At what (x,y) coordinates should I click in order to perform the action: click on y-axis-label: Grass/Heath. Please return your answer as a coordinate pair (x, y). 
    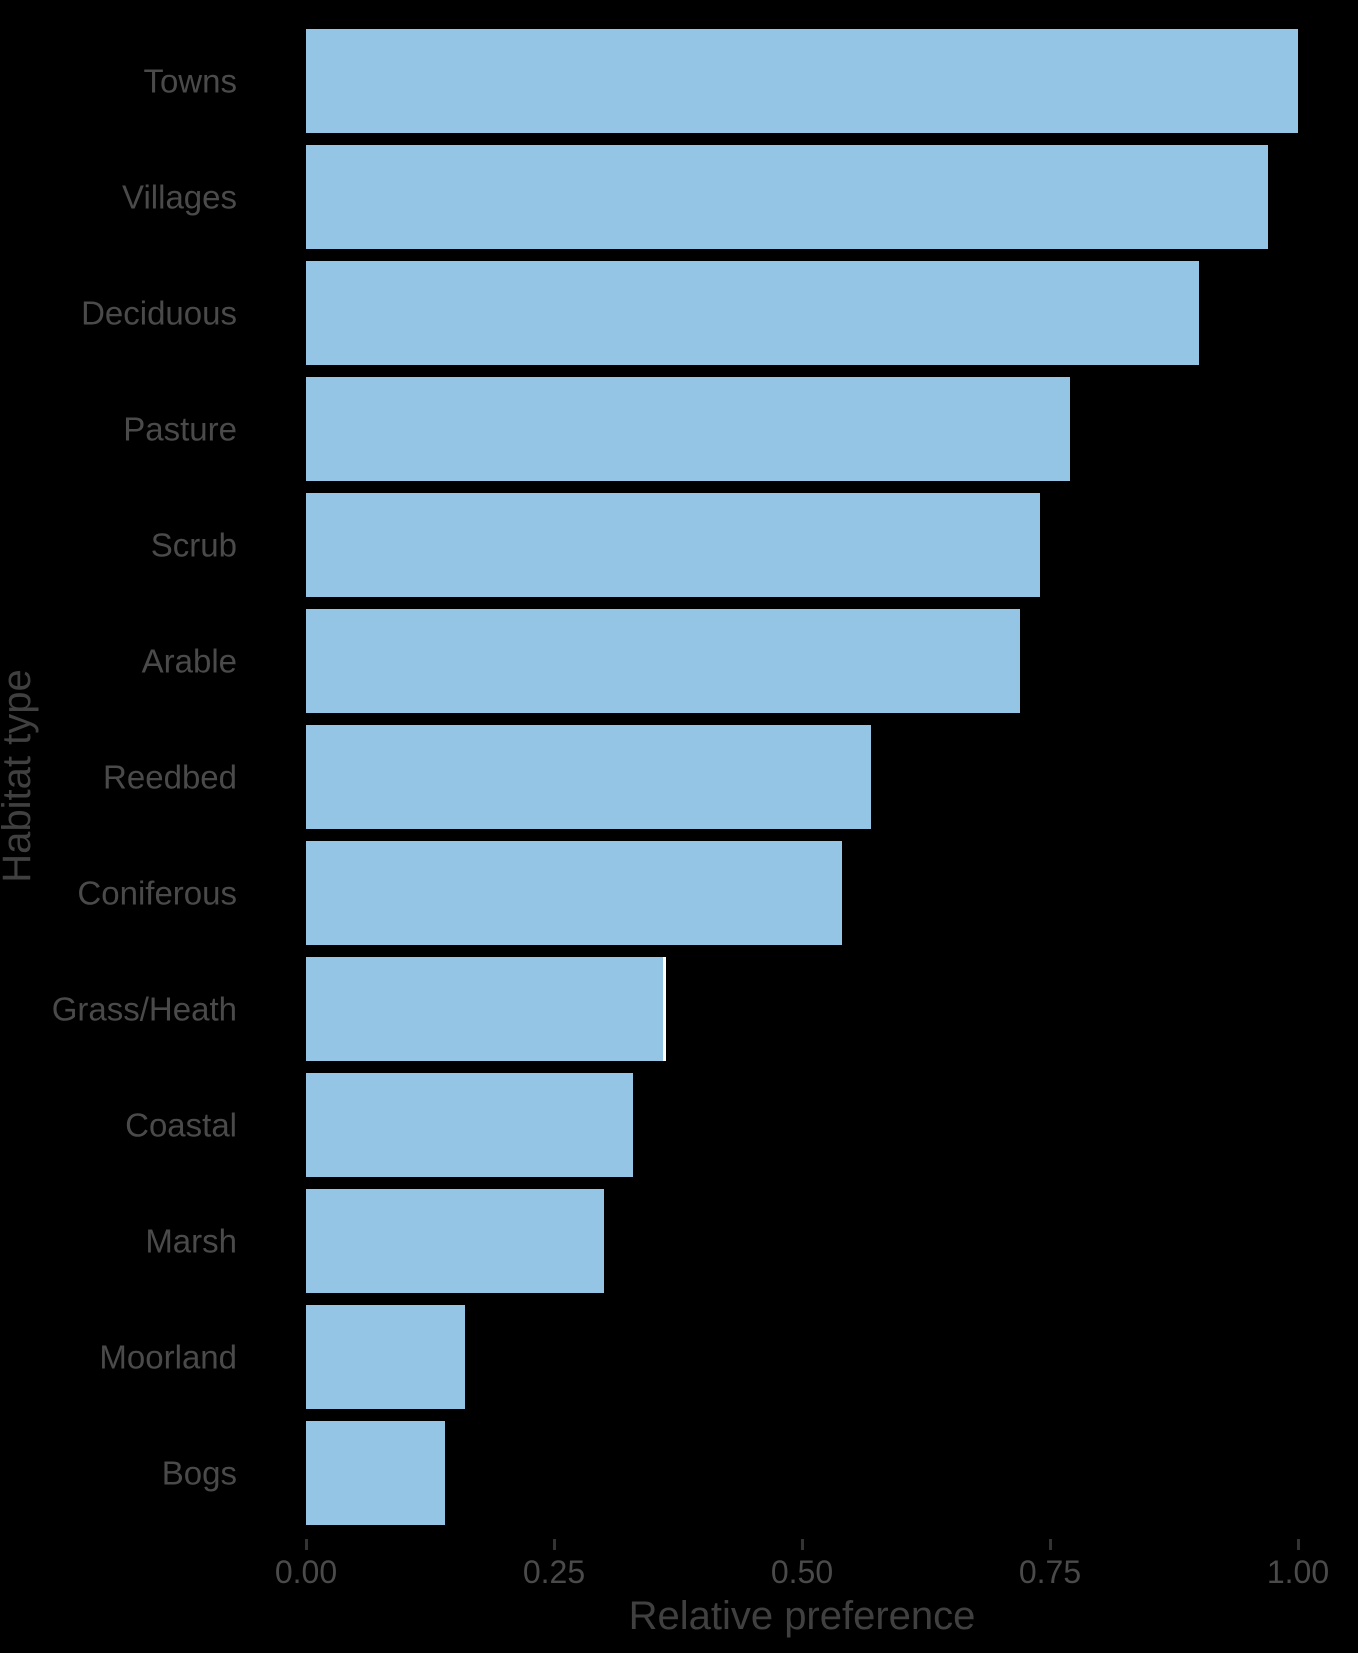
    Looking at the image, I should click on (144, 1009).